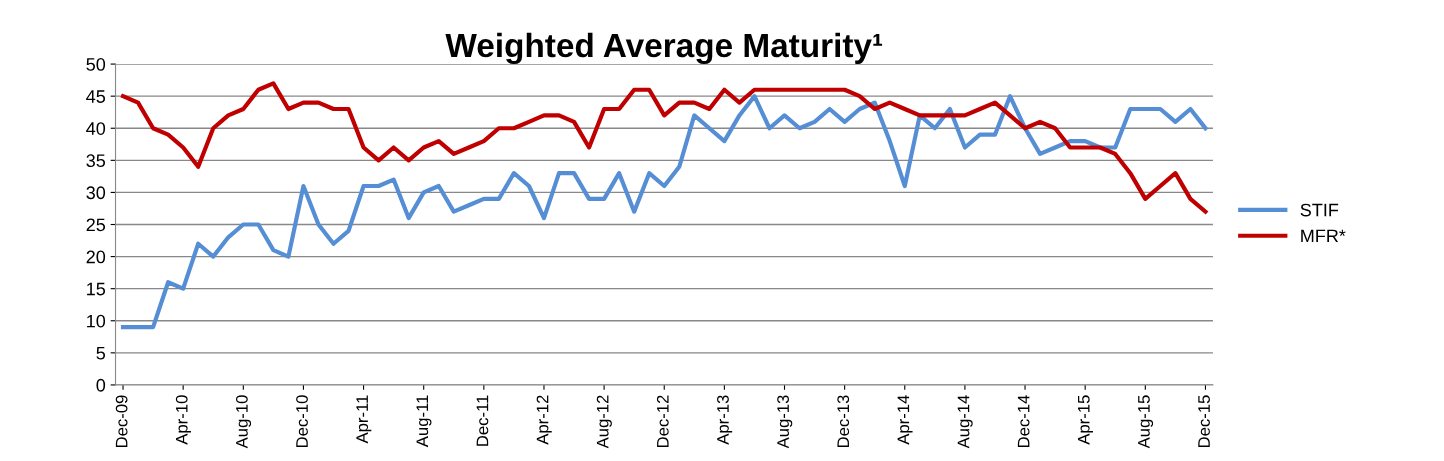  I want to click on x-tick-label: Aug-12, so click(604, 422).